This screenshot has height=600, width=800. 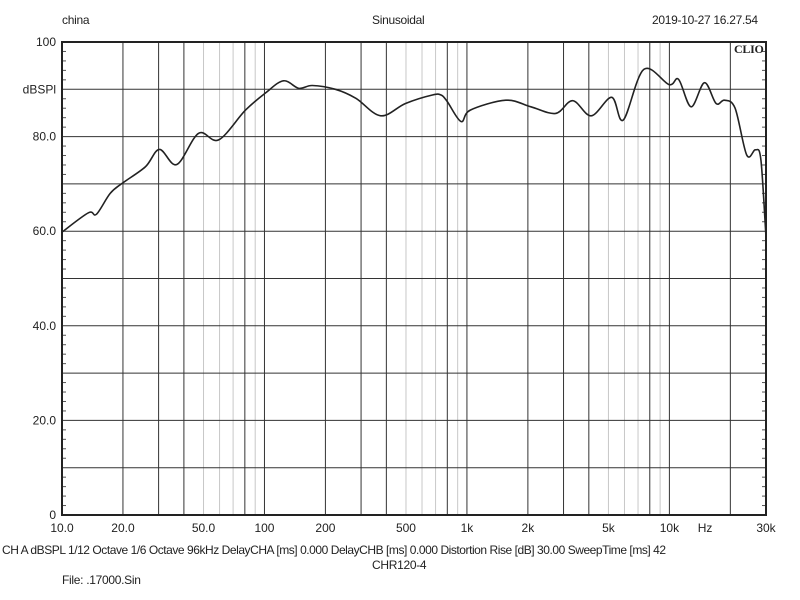 I want to click on x-tick-label: 20.0, so click(x=123, y=528).